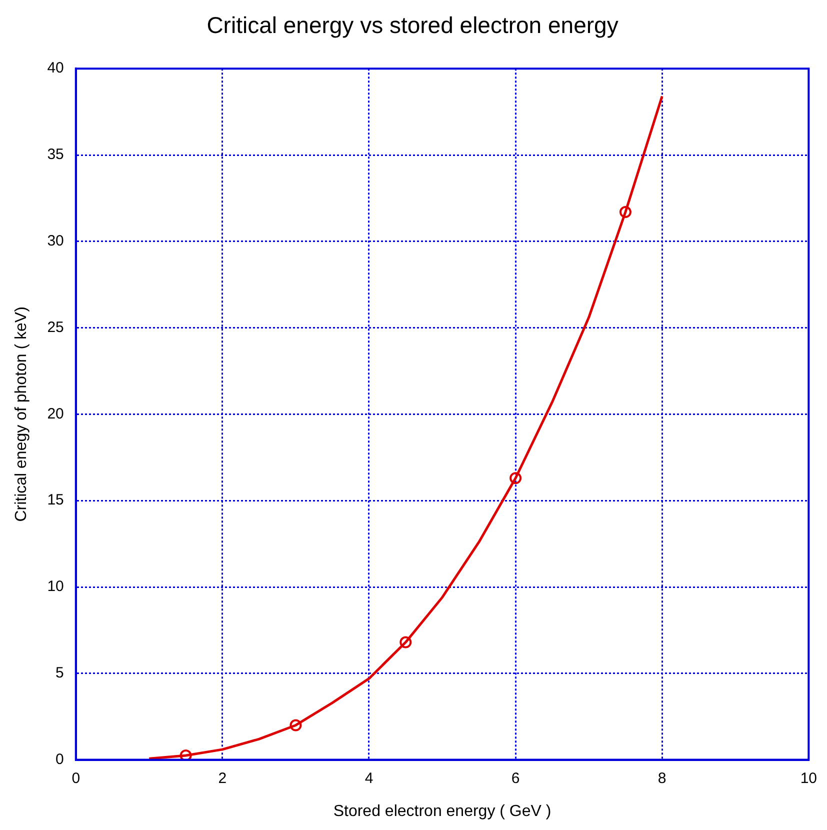 This screenshot has width=827, height=830. Describe the element at coordinates (222, 778) in the screenshot. I see `x-tick-label: 2` at that location.